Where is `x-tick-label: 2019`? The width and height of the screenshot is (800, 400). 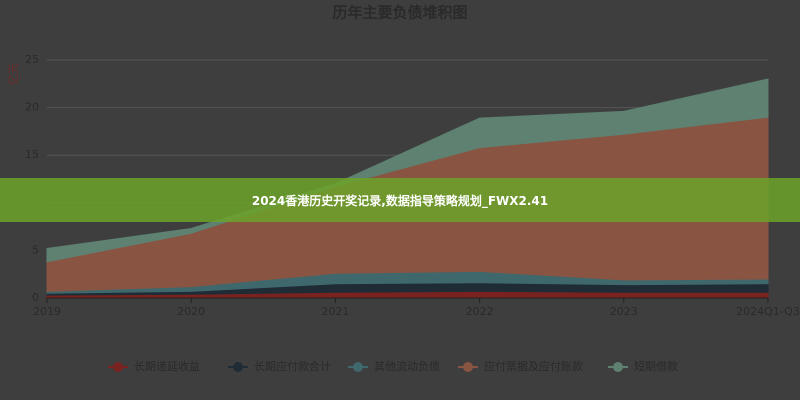 x-tick-label: 2019 is located at coordinates (47, 311).